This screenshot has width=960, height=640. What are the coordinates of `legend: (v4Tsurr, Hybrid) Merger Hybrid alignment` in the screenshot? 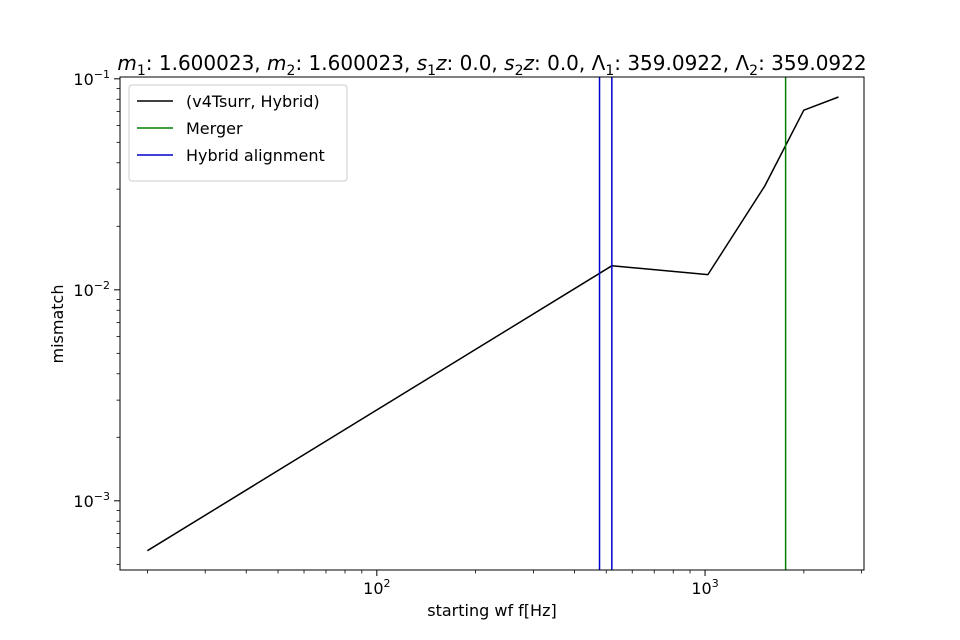 It's located at (238, 133).